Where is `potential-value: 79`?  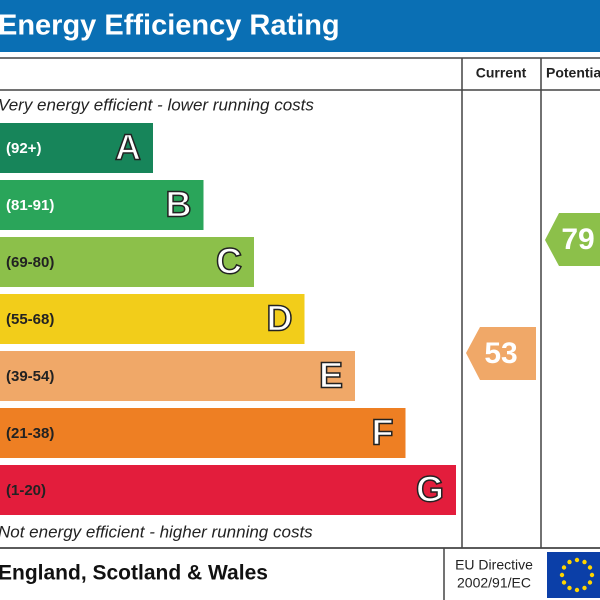 potential-value: 79 is located at coordinates (577, 239).